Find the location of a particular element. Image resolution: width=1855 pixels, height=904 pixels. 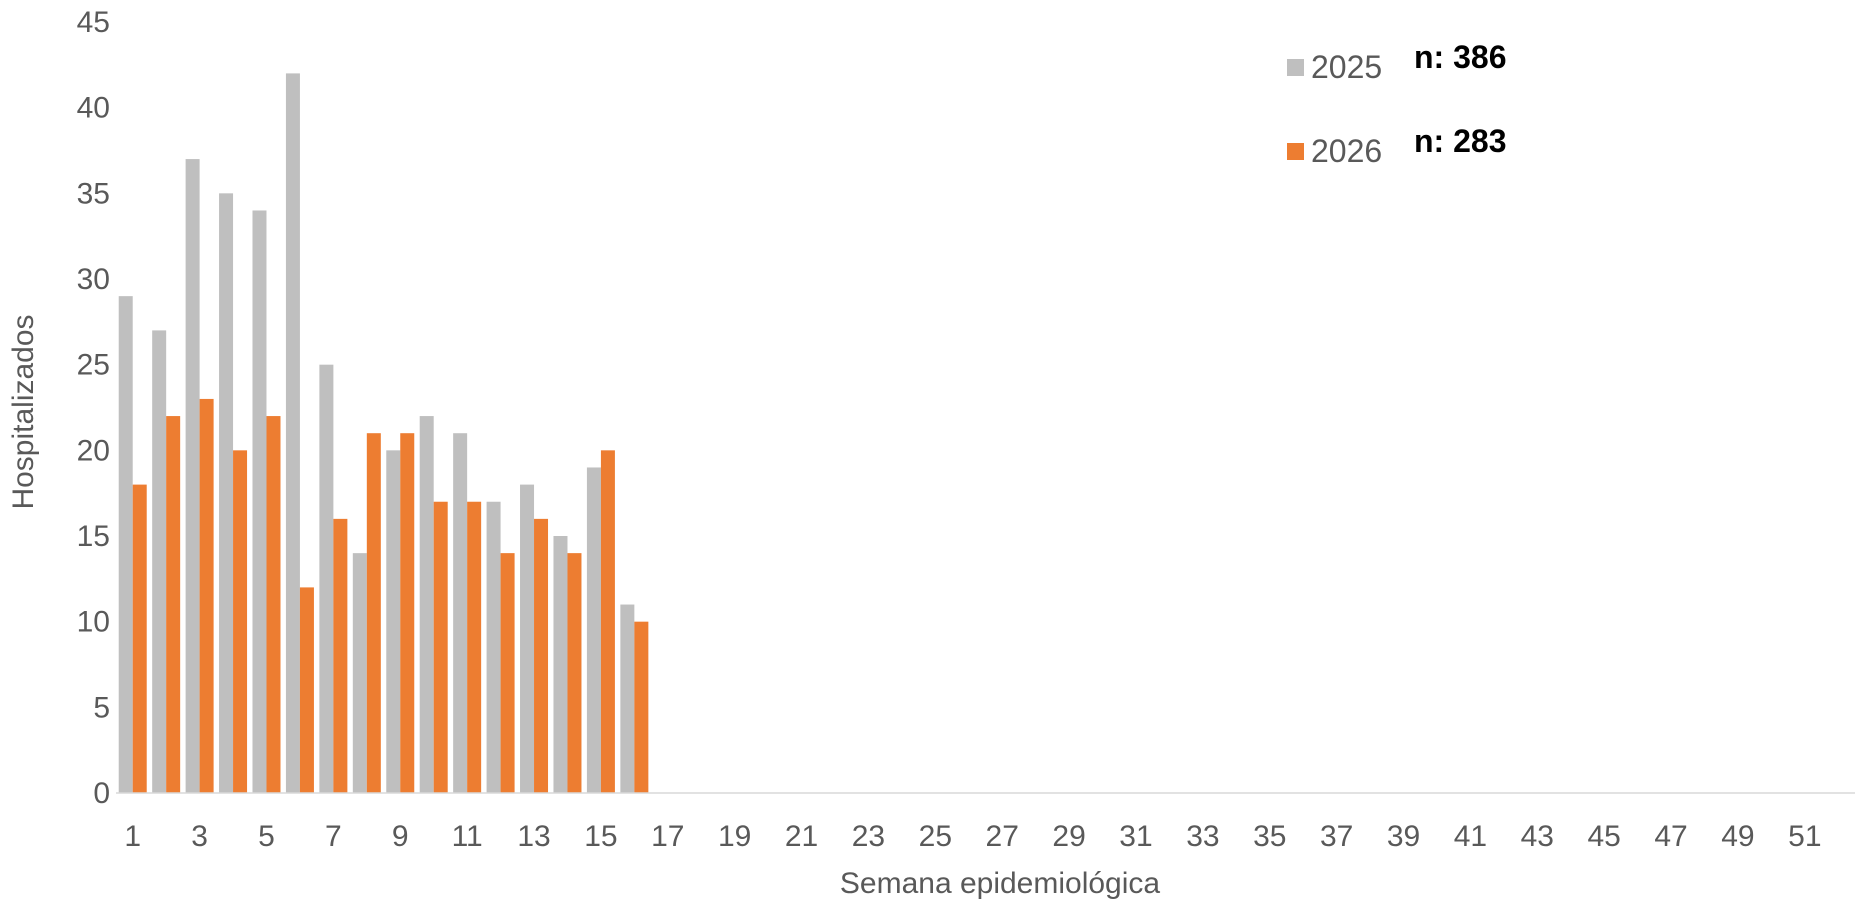

x-axis-title: Semana epidemiológica is located at coordinates (1000, 883).